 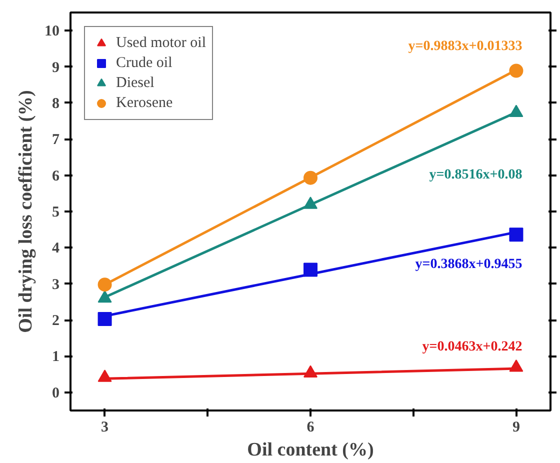 What do you see at coordinates (144, 63) in the screenshot?
I see `legend-label: Crude oil` at bounding box center [144, 63].